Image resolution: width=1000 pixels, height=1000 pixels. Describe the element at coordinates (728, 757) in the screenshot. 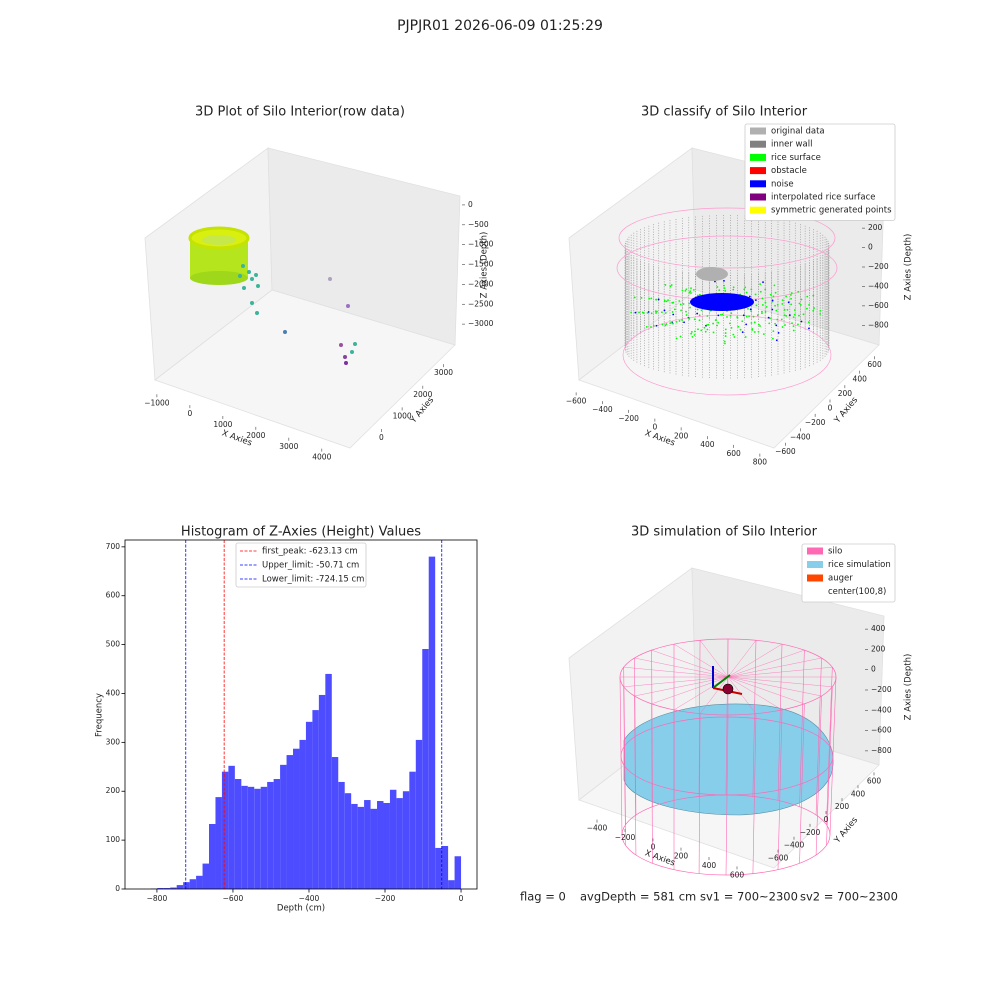

I see `simulation-surface` at that location.